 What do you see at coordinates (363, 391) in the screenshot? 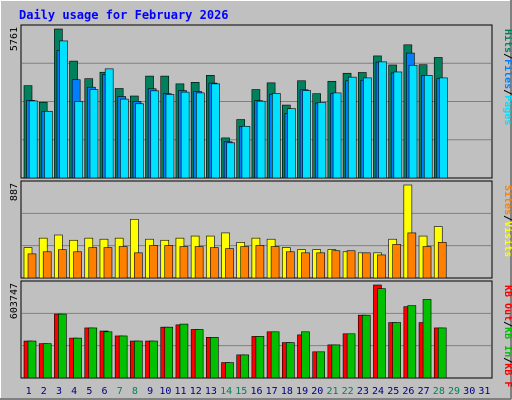
I see `x-label-day-23: 23` at bounding box center [363, 391].